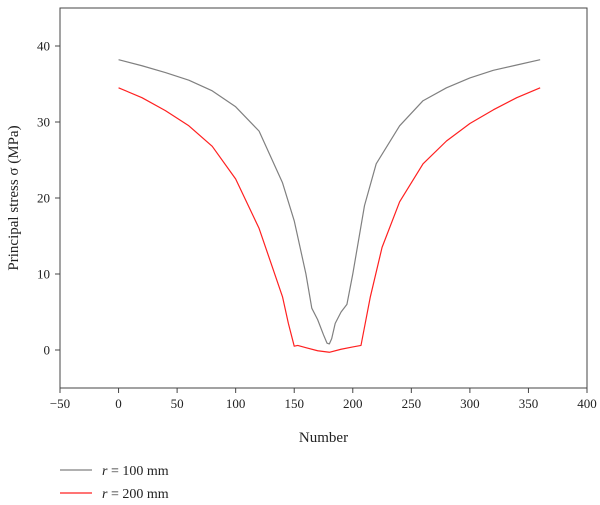 The width and height of the screenshot is (600, 505). I want to click on x-axis-title: Number, so click(323, 438).